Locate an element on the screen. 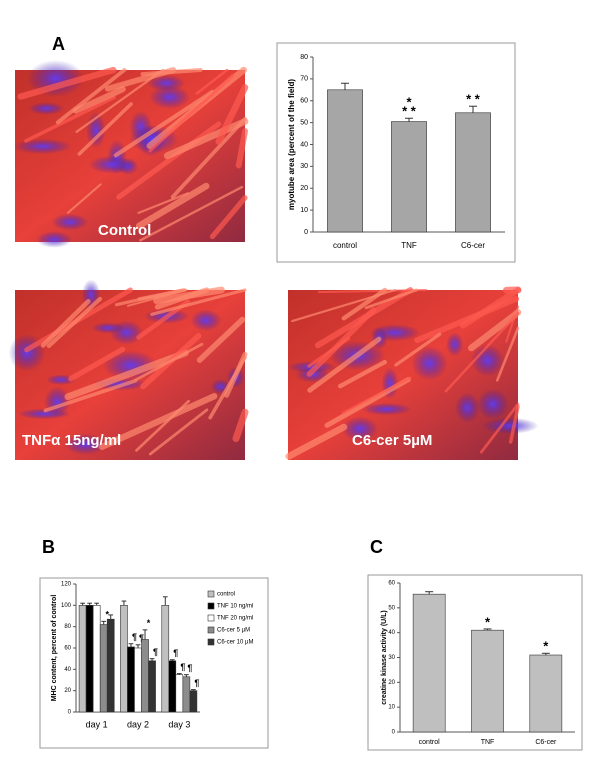  y-axis-label: MHC content, percent of control is located at coordinates (54, 648).